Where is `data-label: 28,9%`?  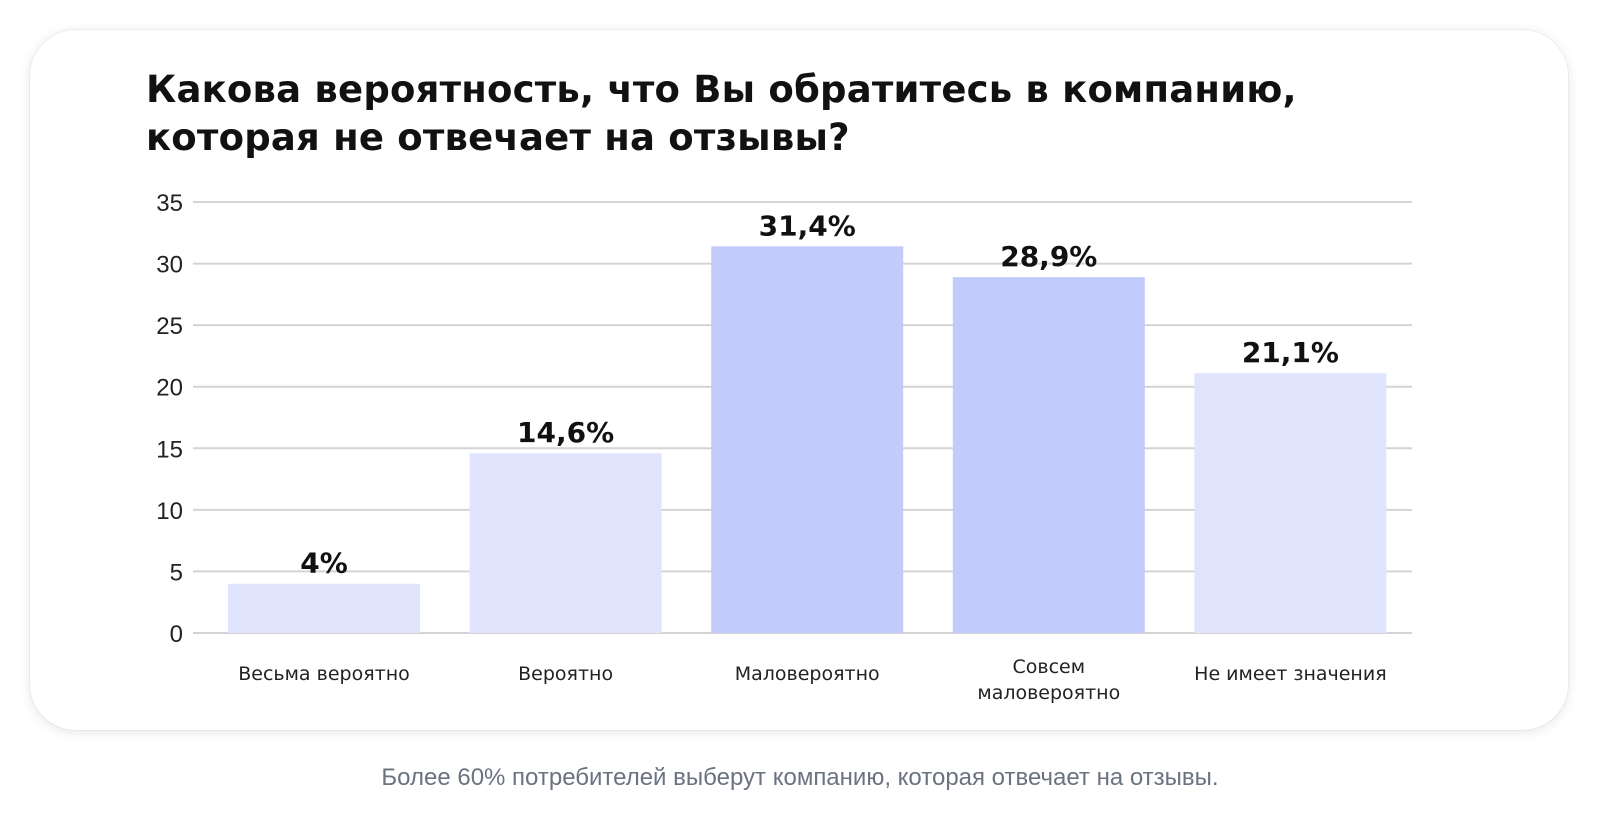 data-label: 28,9% is located at coordinates (1048, 256).